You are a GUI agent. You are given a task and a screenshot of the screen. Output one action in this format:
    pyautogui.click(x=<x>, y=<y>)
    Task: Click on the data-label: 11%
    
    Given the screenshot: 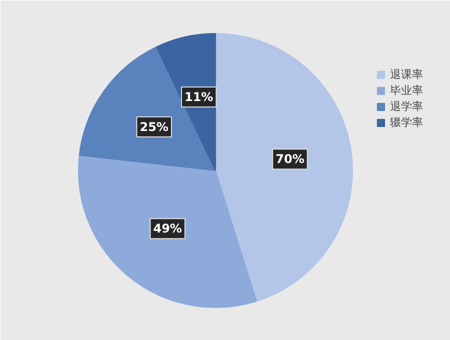 What is the action you would take?
    pyautogui.click(x=199, y=97)
    